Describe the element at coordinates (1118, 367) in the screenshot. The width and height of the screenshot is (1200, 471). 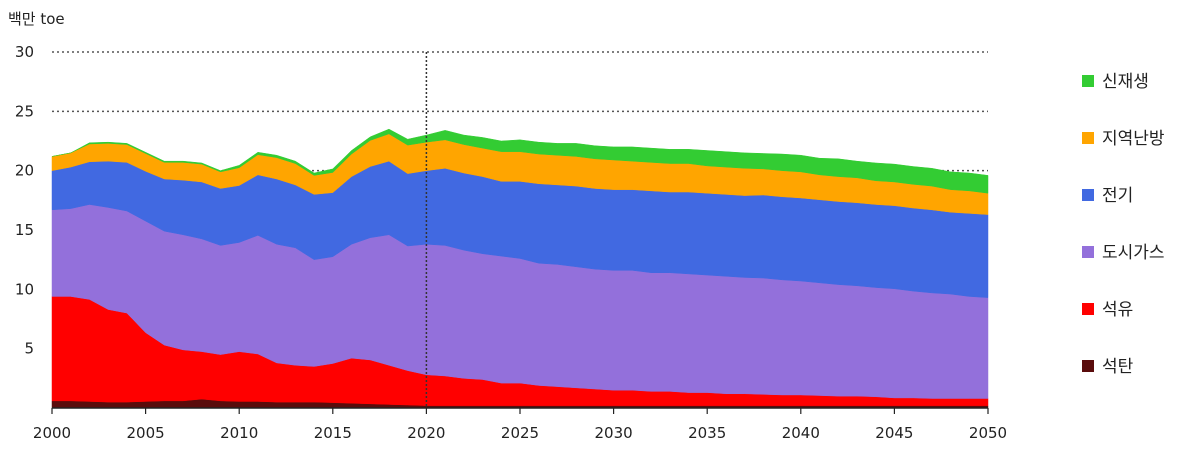
I see `legend-label-5: 석탄` at that location.